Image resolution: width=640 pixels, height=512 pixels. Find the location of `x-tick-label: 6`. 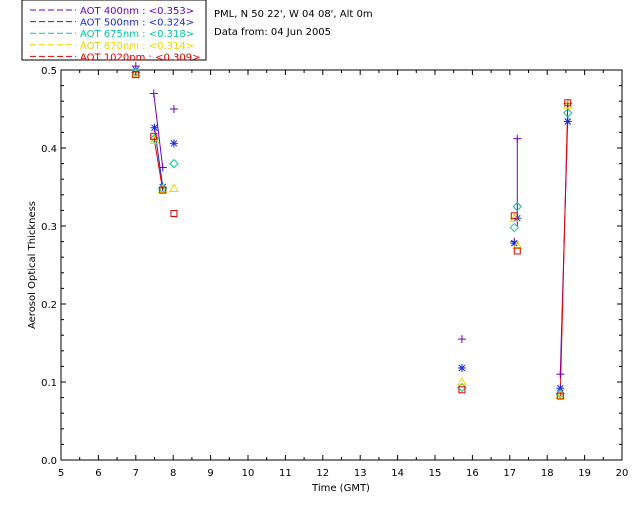

x-tick-label: 6 is located at coordinates (98, 473).